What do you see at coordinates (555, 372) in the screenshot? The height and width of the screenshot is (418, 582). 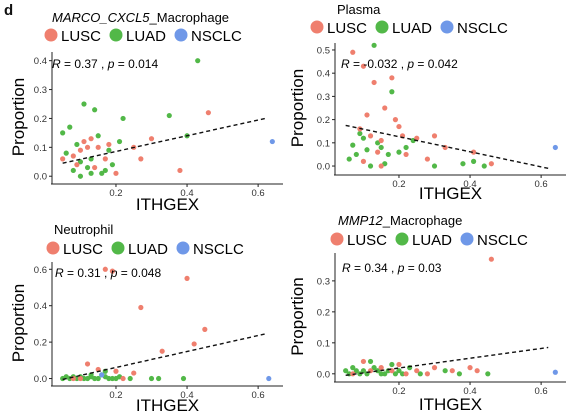 I see `data-point-nsclc` at bounding box center [555, 372].